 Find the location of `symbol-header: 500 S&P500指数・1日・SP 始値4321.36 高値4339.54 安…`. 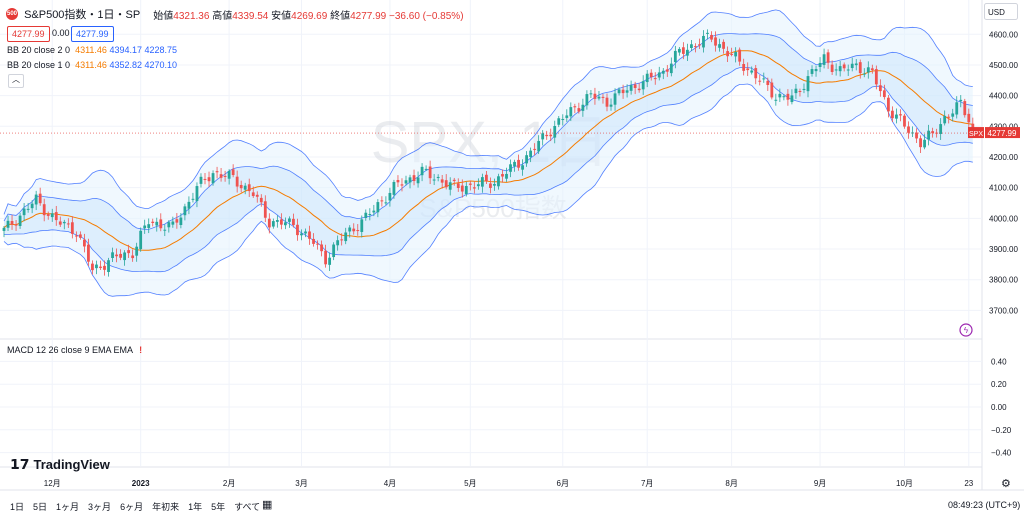

symbol-header: 500 S&P500指数・1日・SP 始値4321.36 高値4339.54 安… is located at coordinates (235, 14).